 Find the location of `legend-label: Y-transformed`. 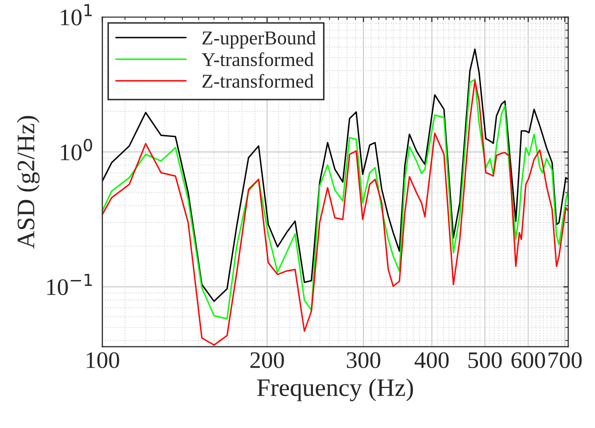

legend-label: Y-transformed is located at coordinates (258, 59).